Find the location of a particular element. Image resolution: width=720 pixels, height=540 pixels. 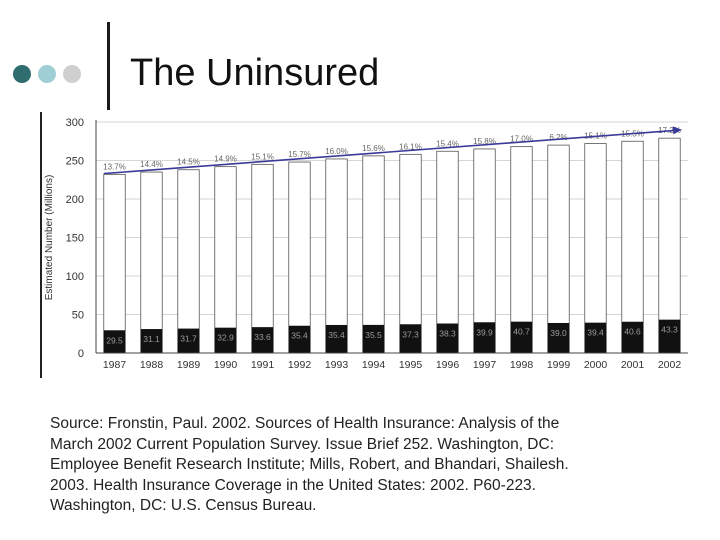

percent-label: 15.6% is located at coordinates (373, 148).